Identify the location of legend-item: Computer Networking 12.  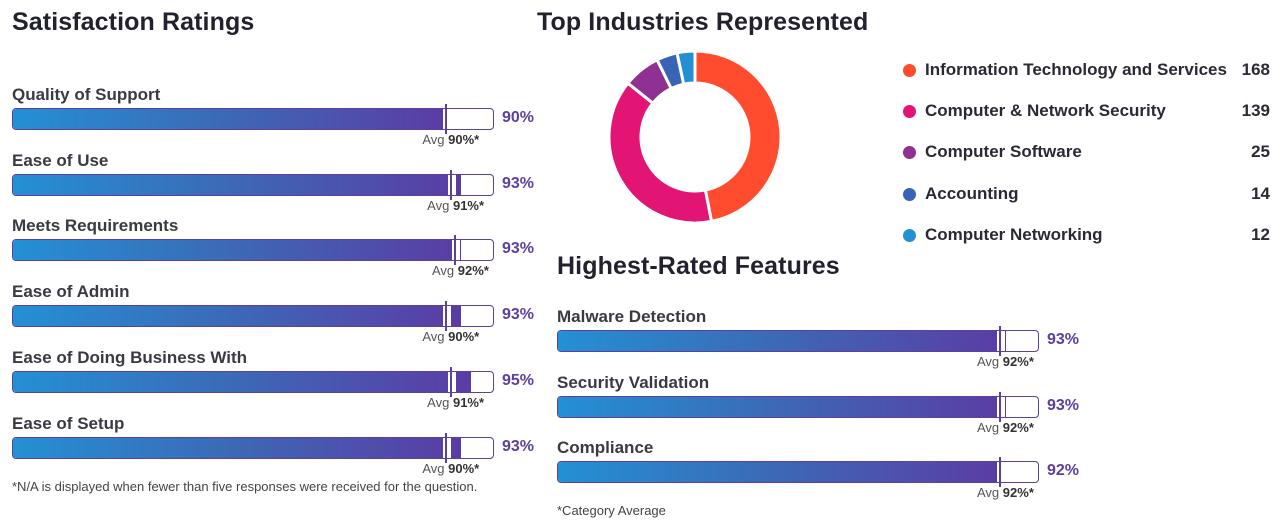
(1086, 236).